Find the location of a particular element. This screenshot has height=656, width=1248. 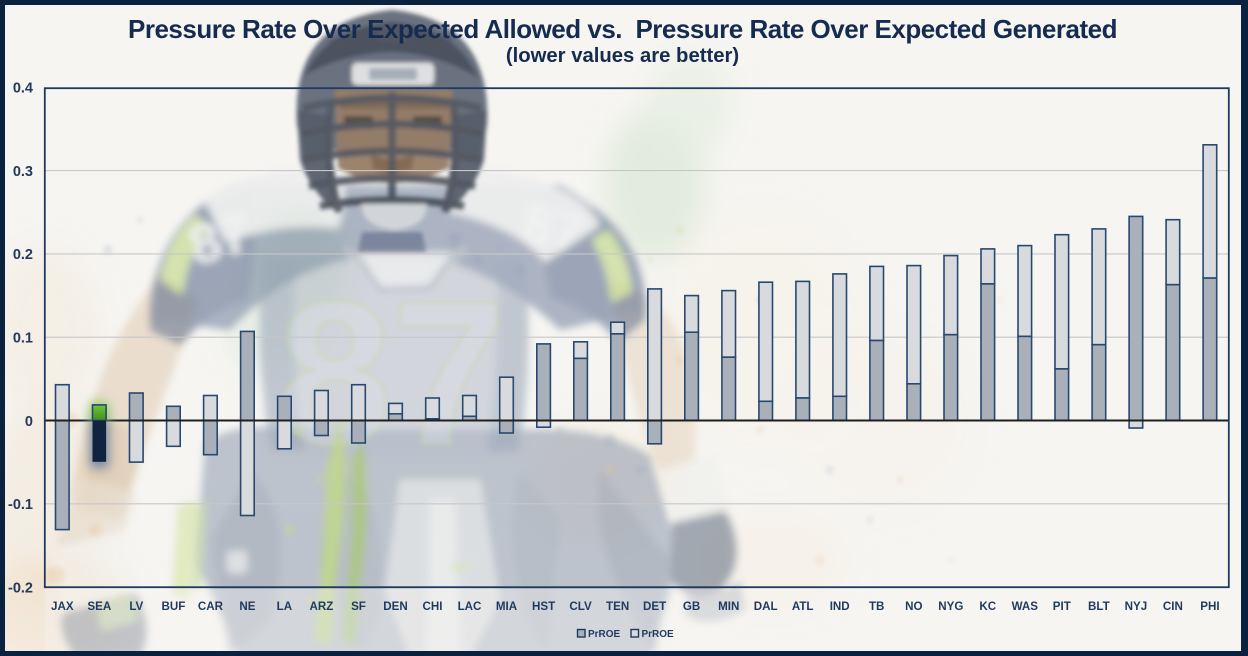

svg-text: BLT is located at coordinates (1099, 606).